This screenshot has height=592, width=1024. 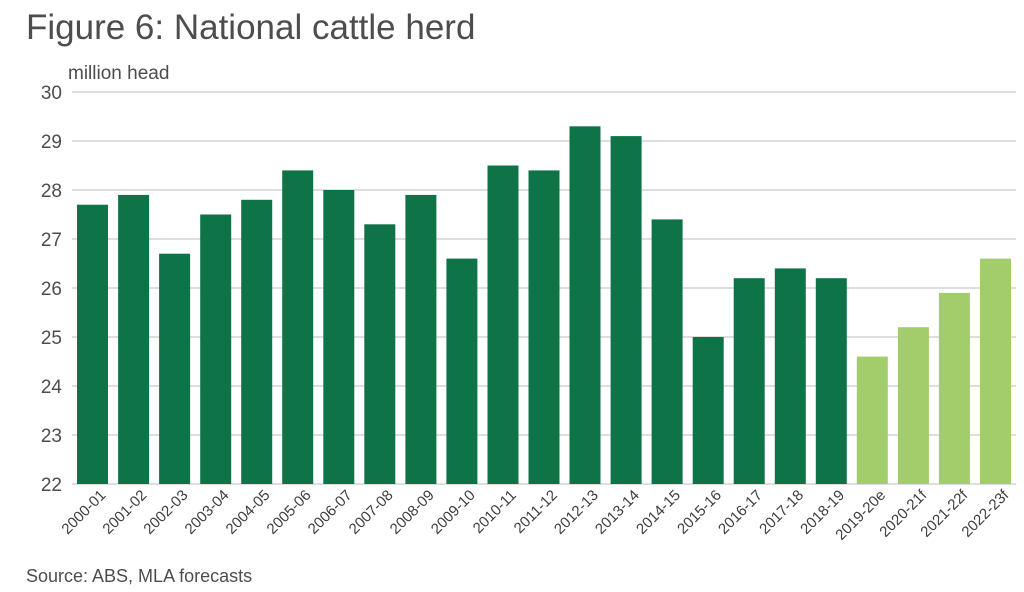 What do you see at coordinates (913, 405) in the screenshot?
I see `bar-2020-21f` at bounding box center [913, 405].